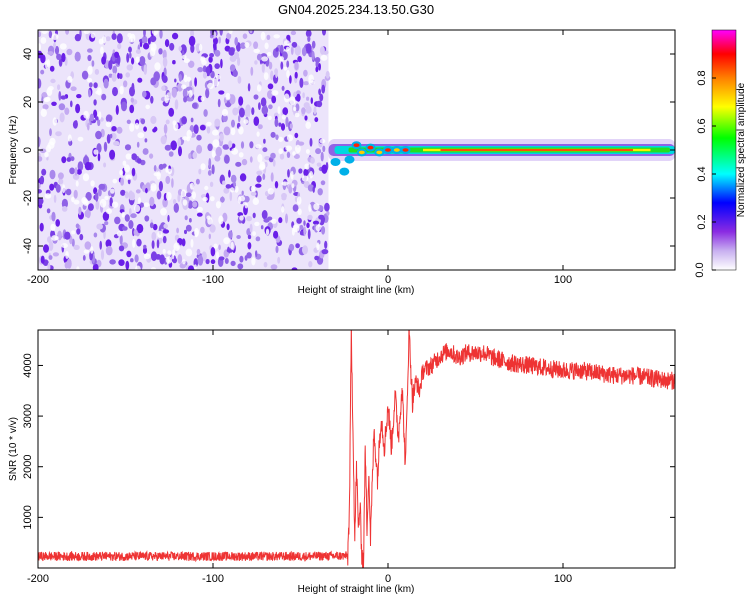  Describe the element at coordinates (563, 579) in the screenshot. I see `x-tick-label: 100` at that location.